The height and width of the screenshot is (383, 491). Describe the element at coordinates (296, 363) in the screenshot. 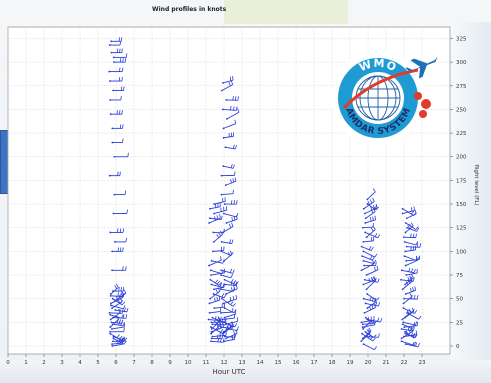

I see `x-tick-label: 16` at that location.